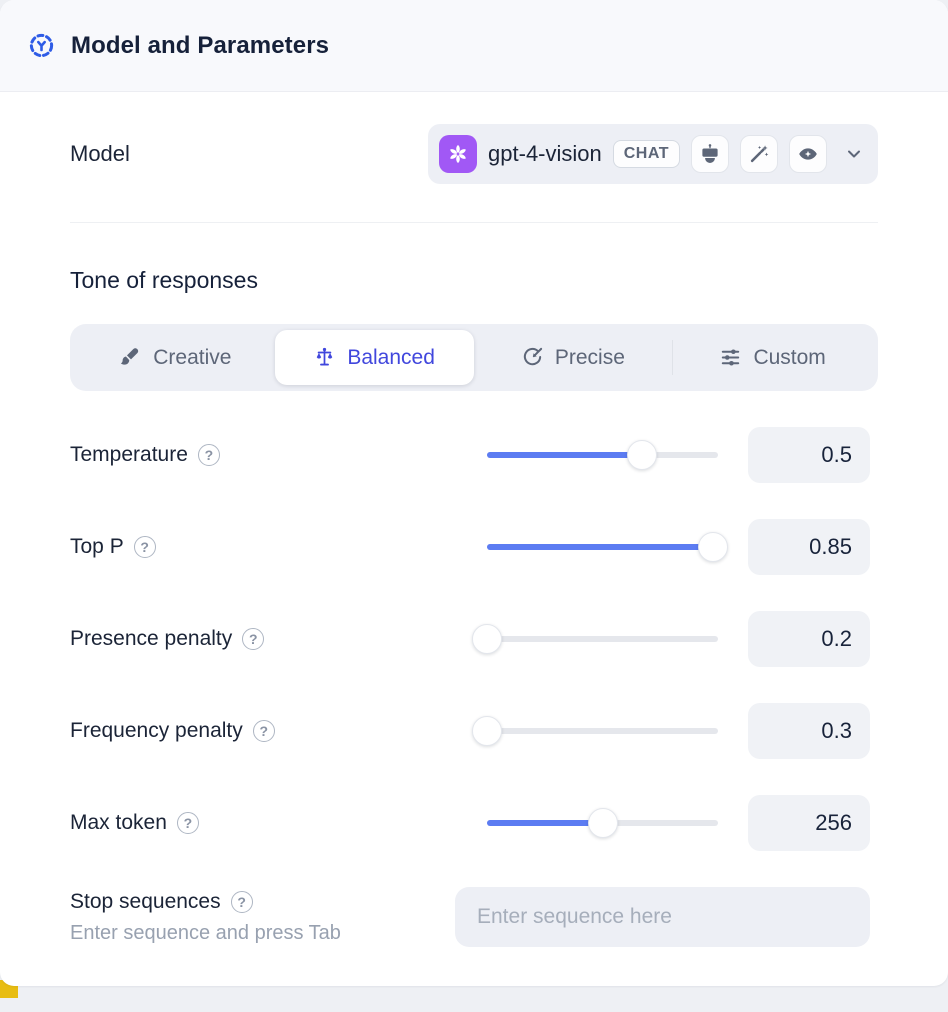 This screenshot has width=948, height=1012. Describe the element at coordinates (809, 823) in the screenshot. I see `max-token-value: 256` at that location.